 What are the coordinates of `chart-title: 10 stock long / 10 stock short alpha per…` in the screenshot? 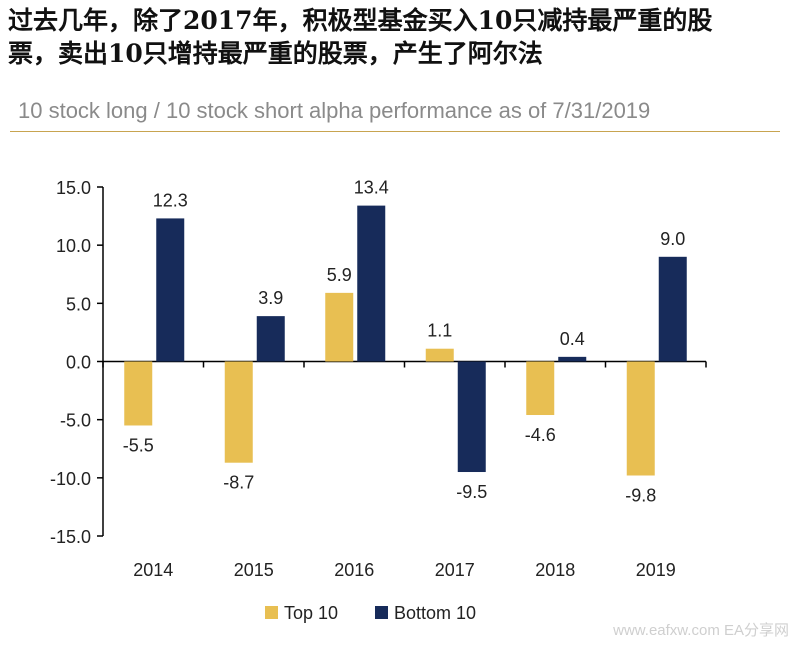 It's located at (334, 110).